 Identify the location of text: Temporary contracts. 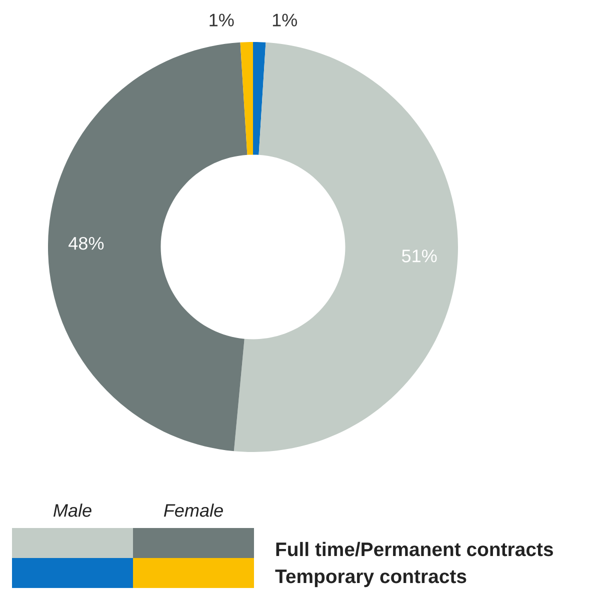
(370, 579).